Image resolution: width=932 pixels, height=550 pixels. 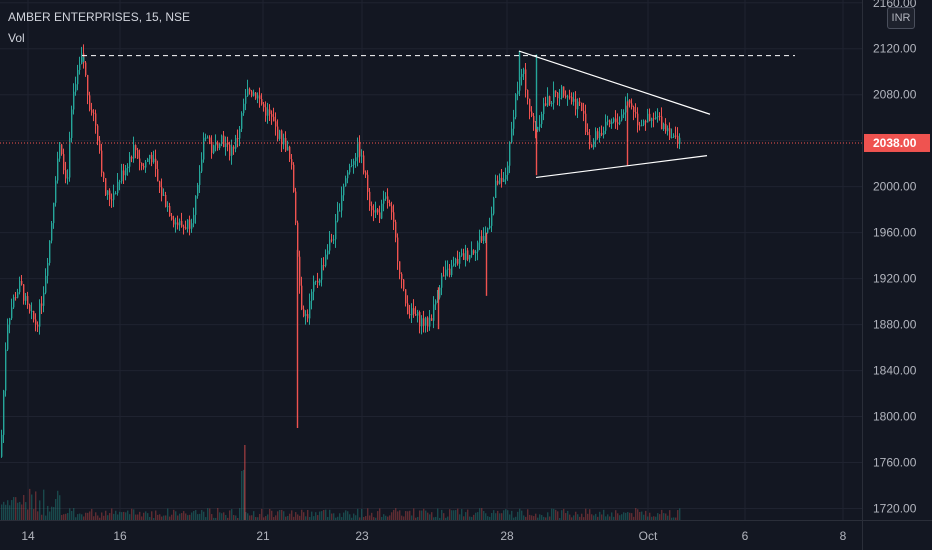 I want to click on y-tick-label: 1720.00, so click(x=895, y=509).